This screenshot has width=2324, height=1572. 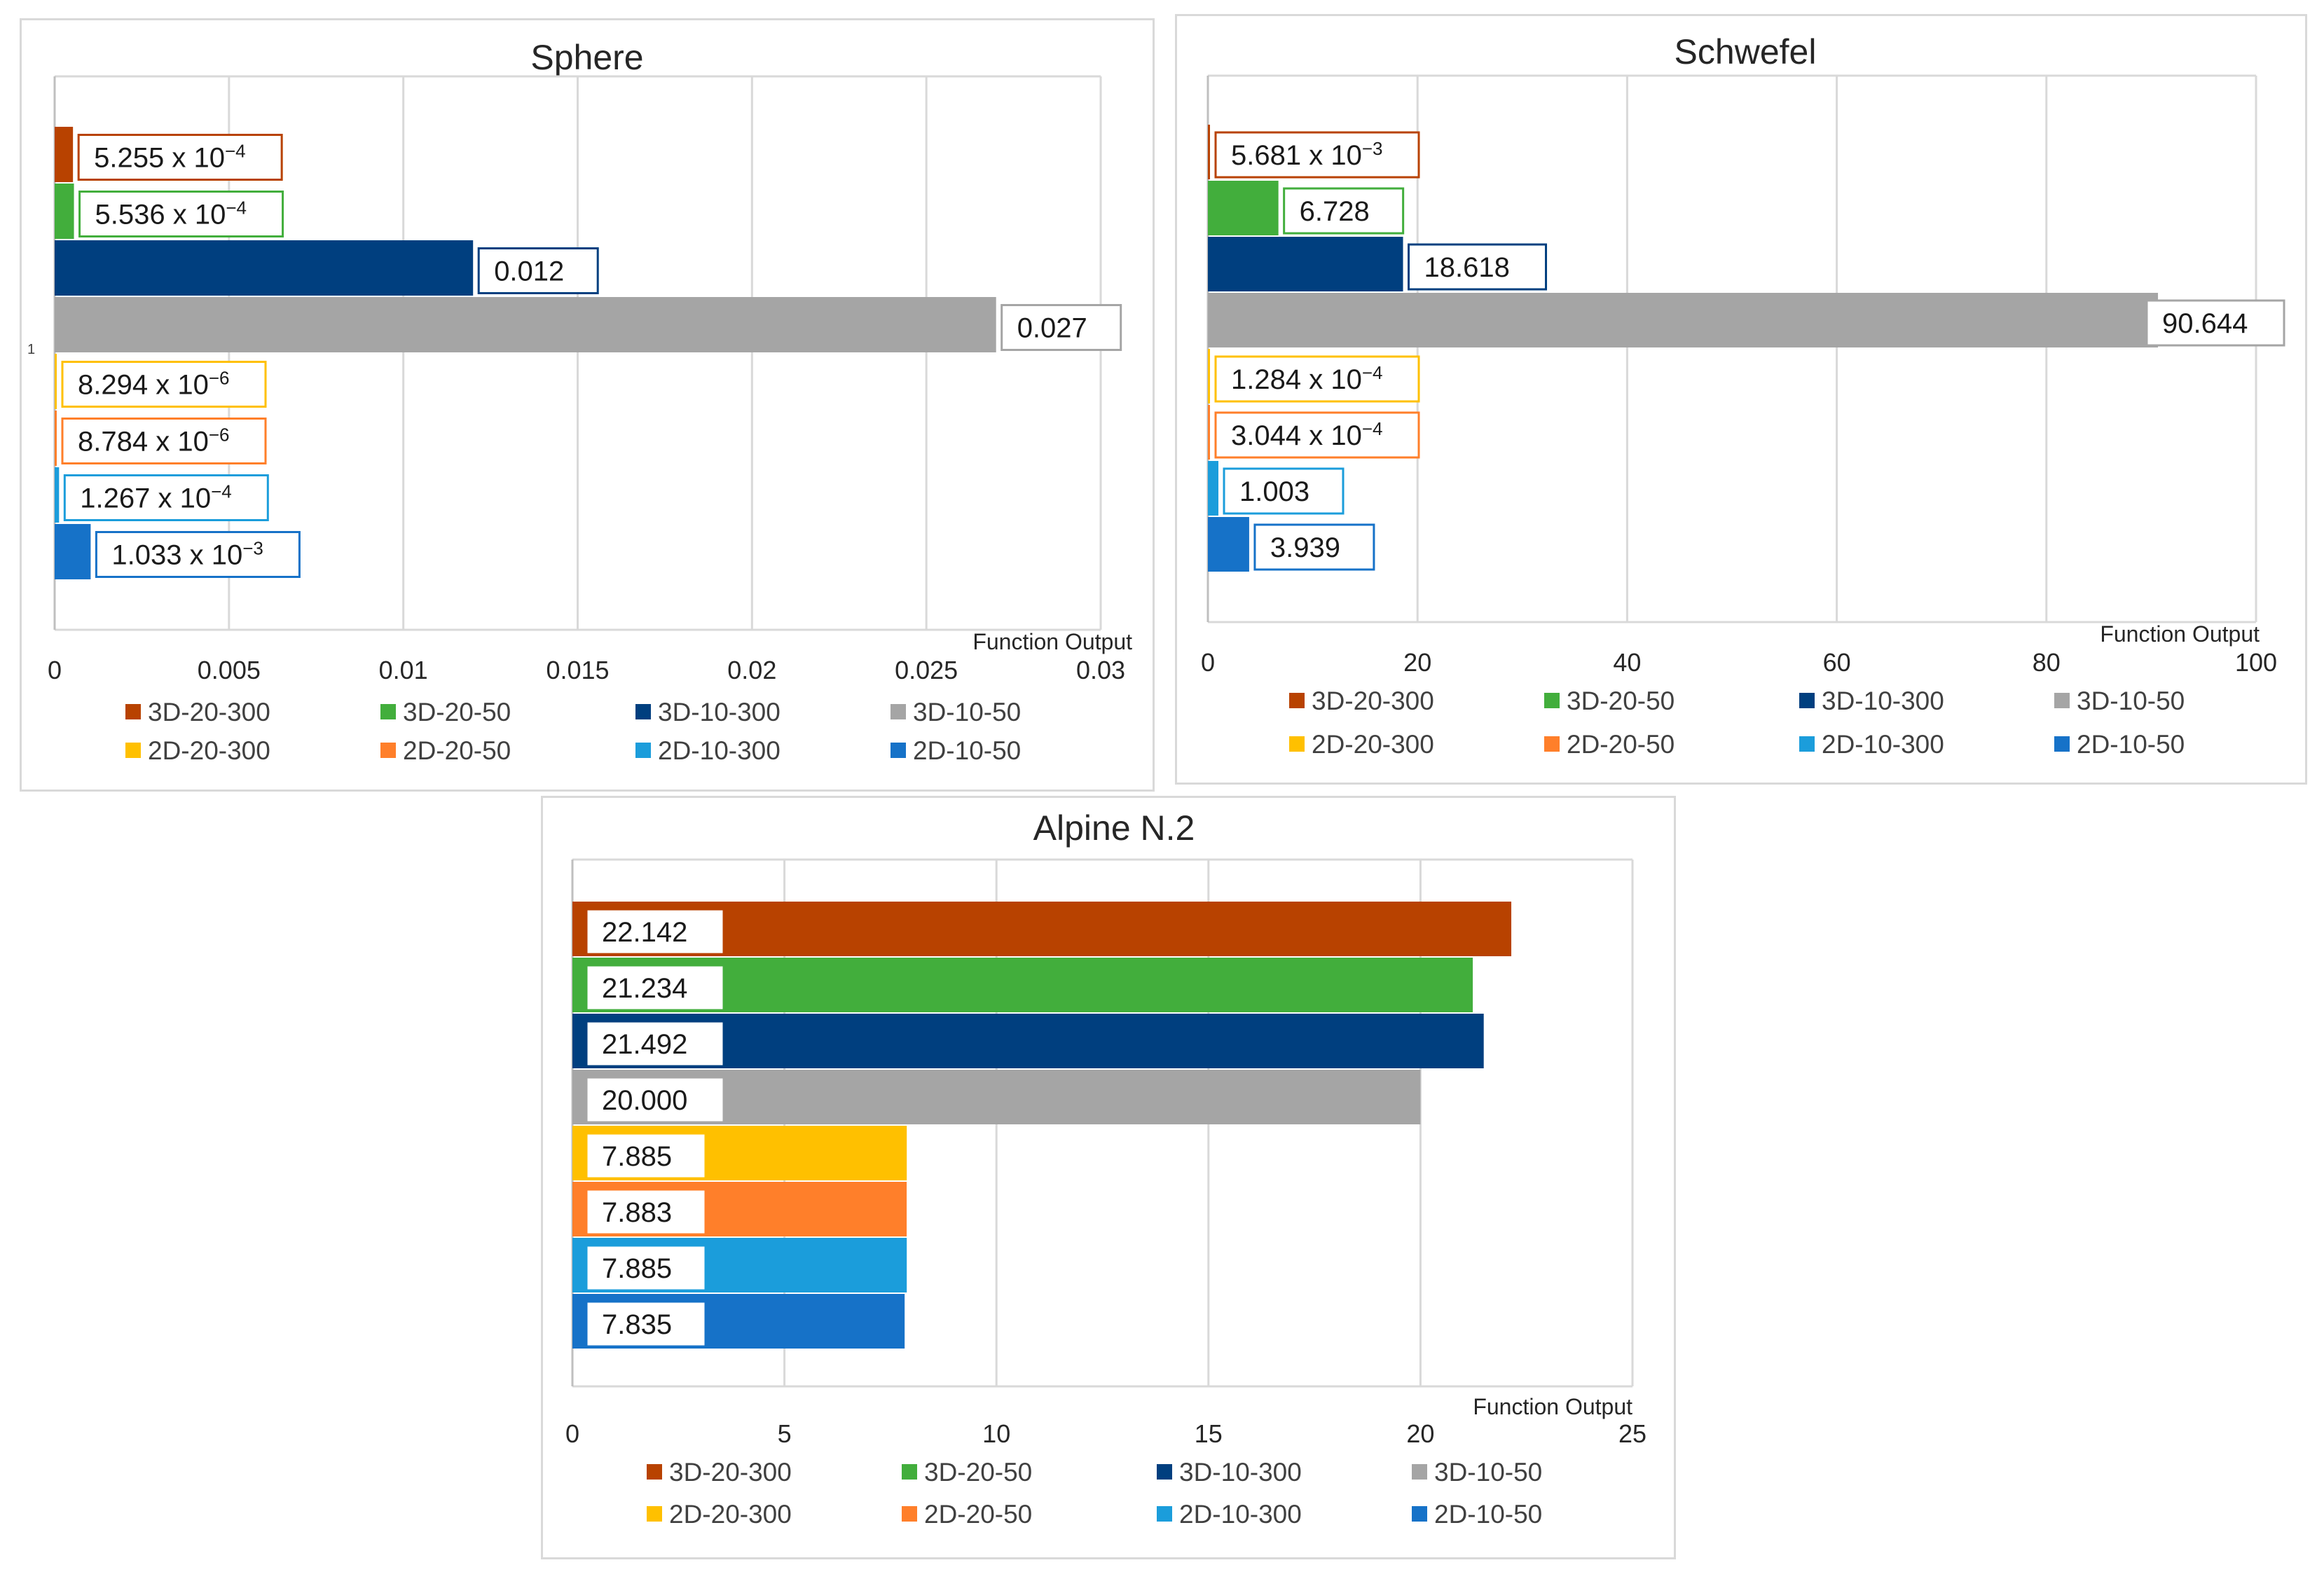 What do you see at coordinates (1627, 663) in the screenshot?
I see `x-tick-label: 40` at bounding box center [1627, 663].